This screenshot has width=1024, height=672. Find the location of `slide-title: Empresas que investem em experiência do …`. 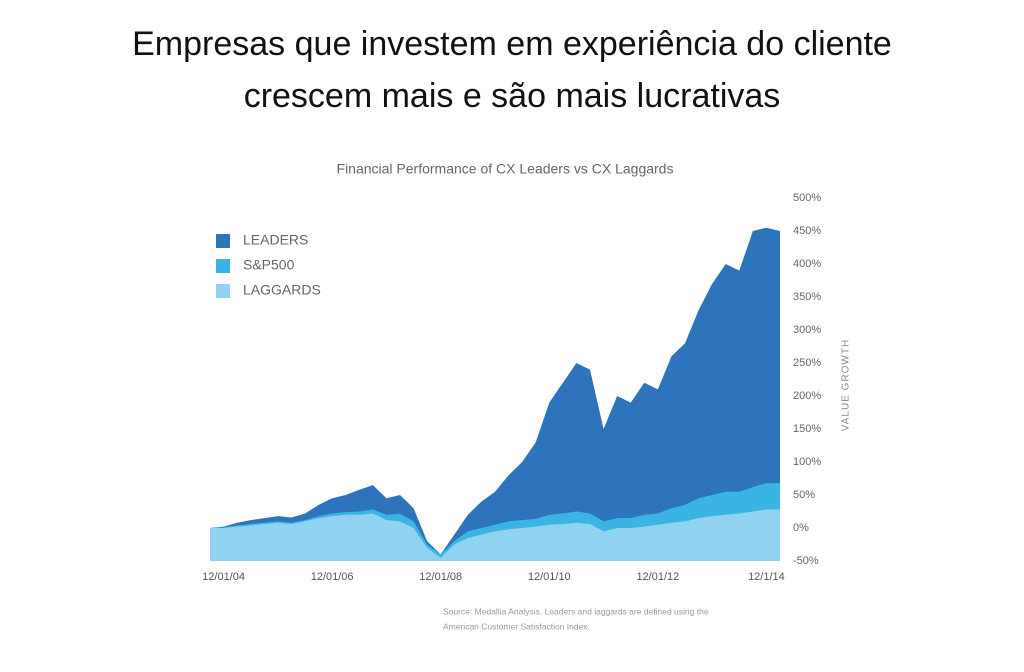

slide-title: Empresas que investem em experiência do … is located at coordinates (512, 44).